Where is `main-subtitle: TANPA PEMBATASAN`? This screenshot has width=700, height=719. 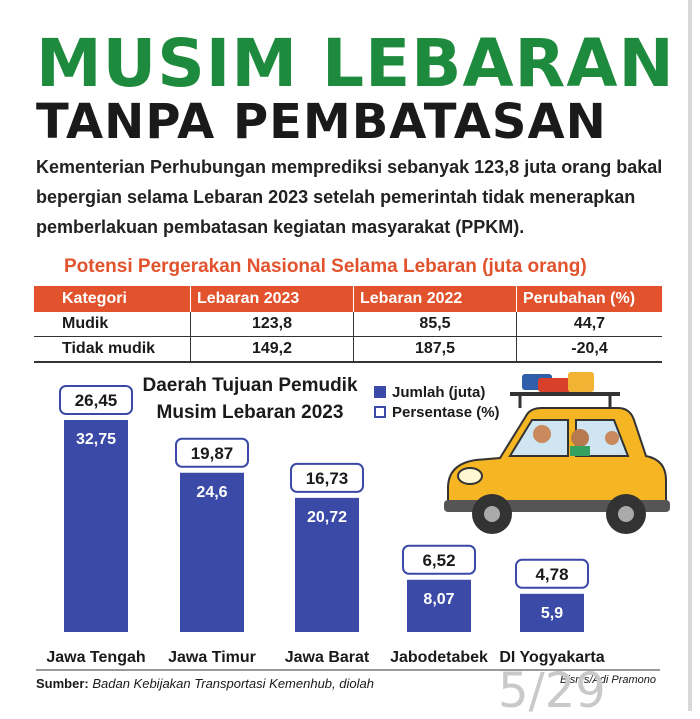 main-subtitle: TANPA PEMBATASAN is located at coordinates (321, 122).